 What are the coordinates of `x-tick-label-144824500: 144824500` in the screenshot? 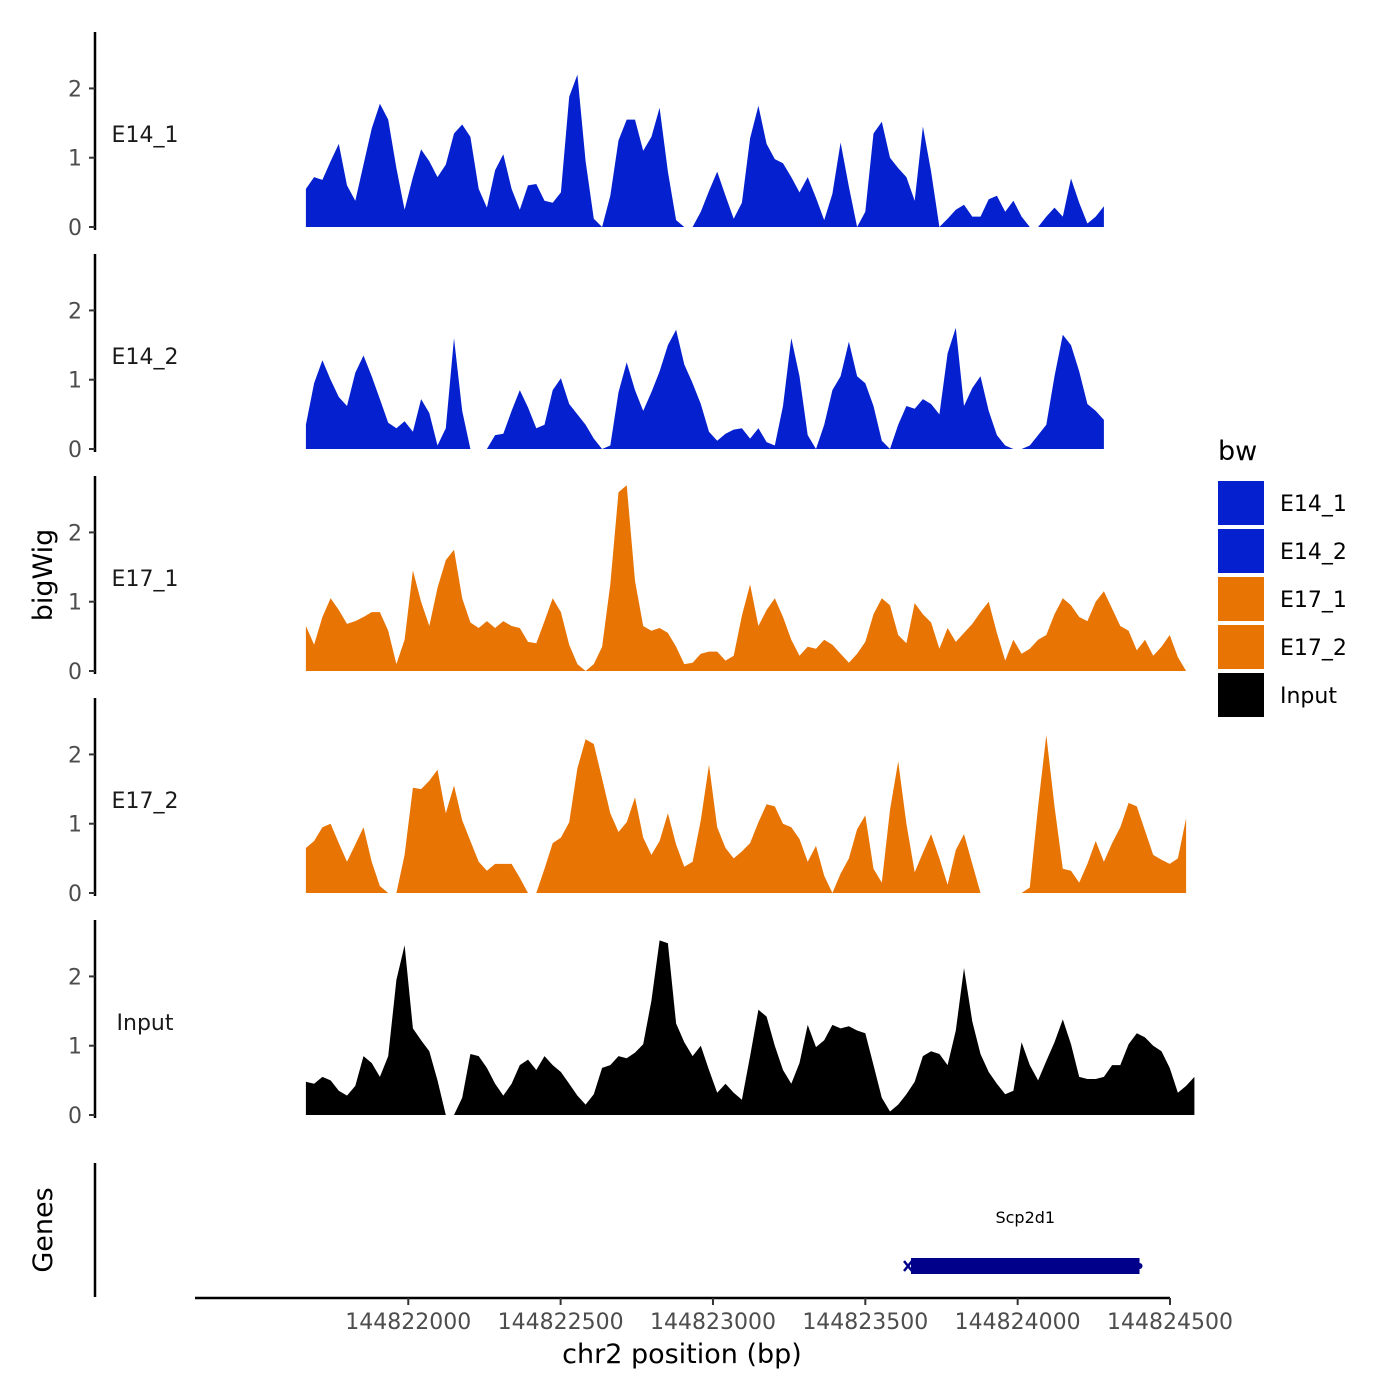 It's located at (1170, 1322).